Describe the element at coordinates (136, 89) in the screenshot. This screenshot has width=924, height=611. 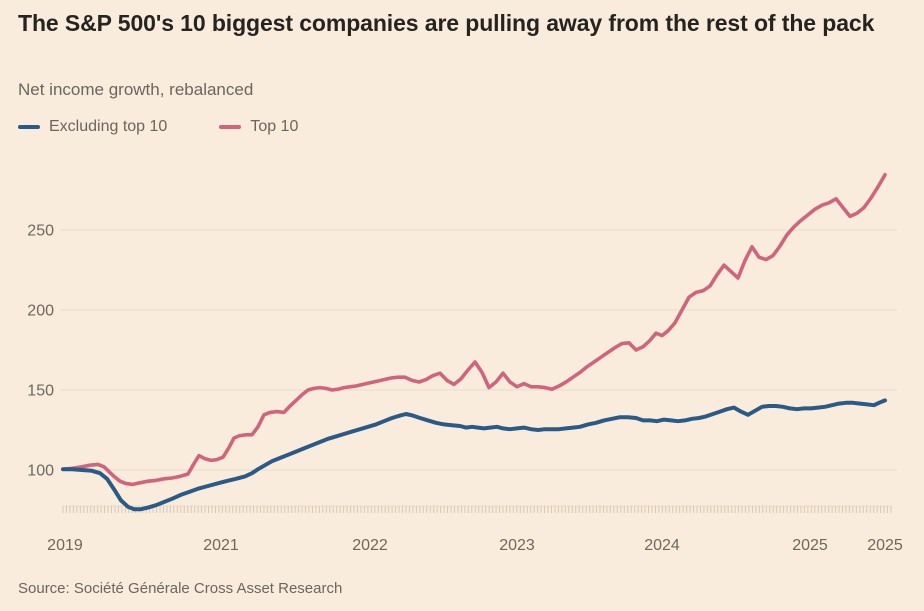
I see `chart-subtitle: Net income growth, rebalanced` at that location.